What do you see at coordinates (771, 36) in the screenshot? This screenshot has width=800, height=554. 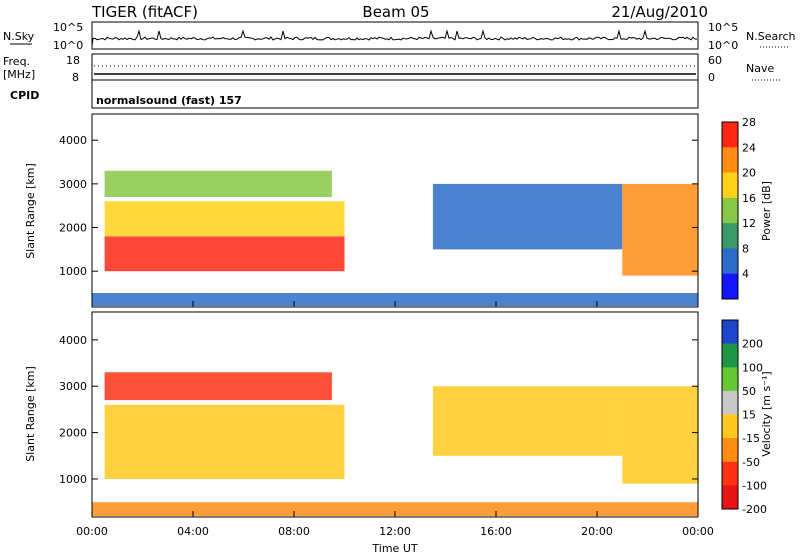 I see `nsearch-label: N.Search` at bounding box center [771, 36].